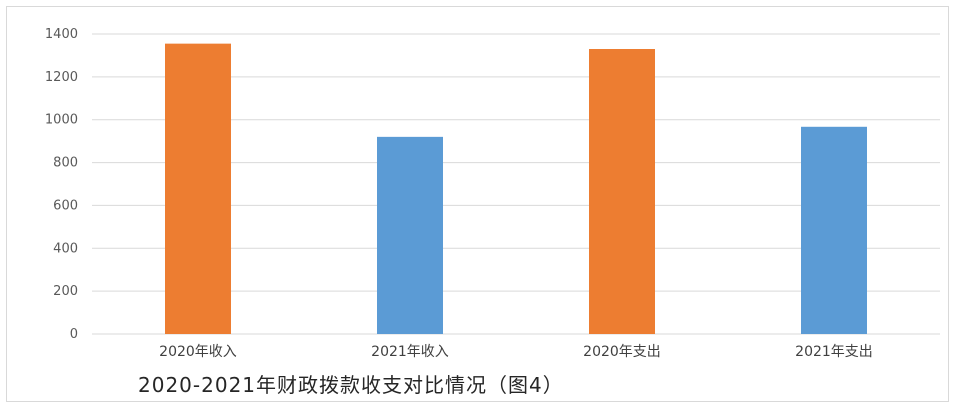  Describe the element at coordinates (61, 184) in the screenshot. I see `y-axis-ticks: 0 200 400 600 800 1000 1200 1400` at that location.